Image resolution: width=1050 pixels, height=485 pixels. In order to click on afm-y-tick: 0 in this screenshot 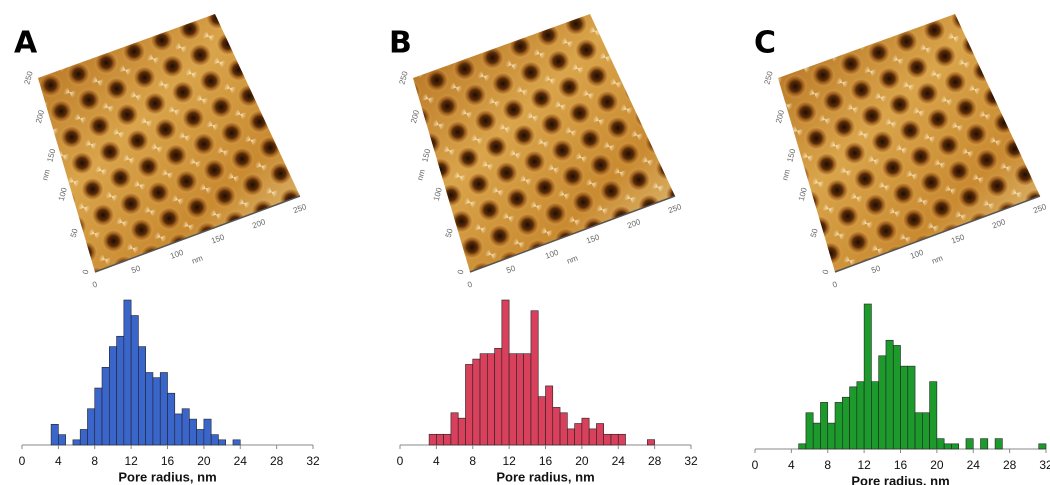, I will do `click(86, 271)`.